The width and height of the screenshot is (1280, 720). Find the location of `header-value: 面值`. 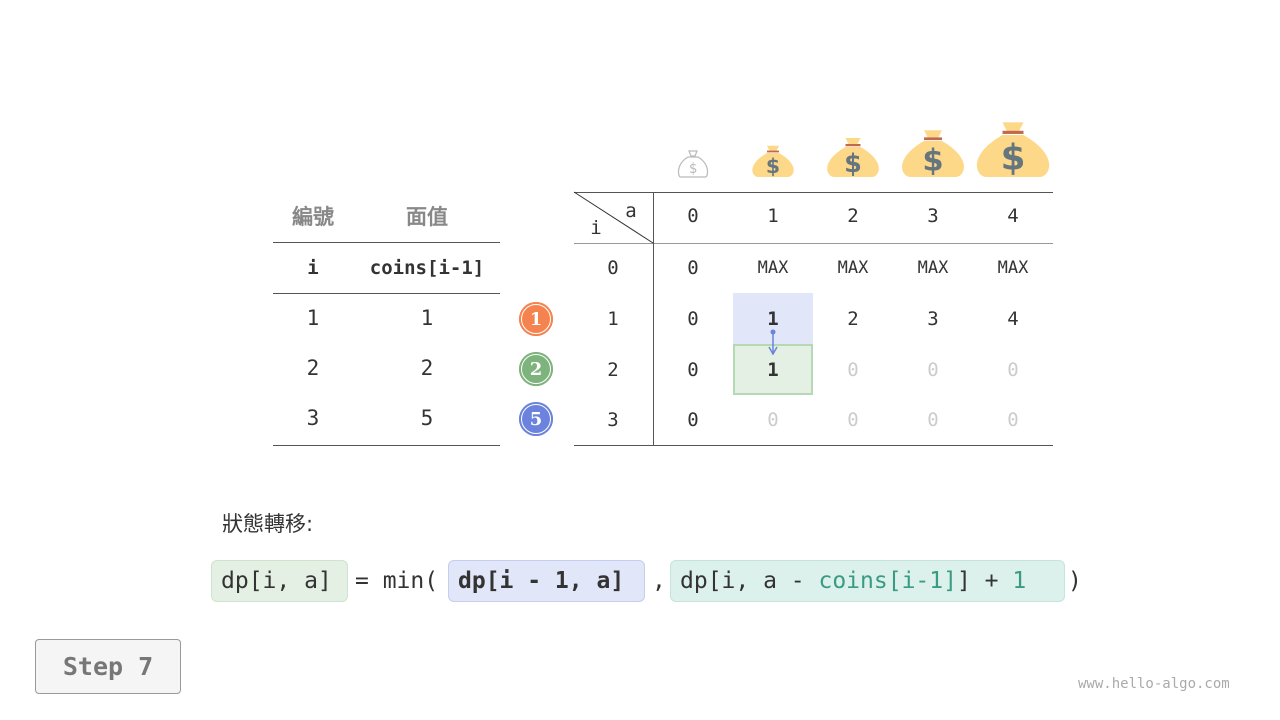

header-value: 面值 is located at coordinates (427, 217).